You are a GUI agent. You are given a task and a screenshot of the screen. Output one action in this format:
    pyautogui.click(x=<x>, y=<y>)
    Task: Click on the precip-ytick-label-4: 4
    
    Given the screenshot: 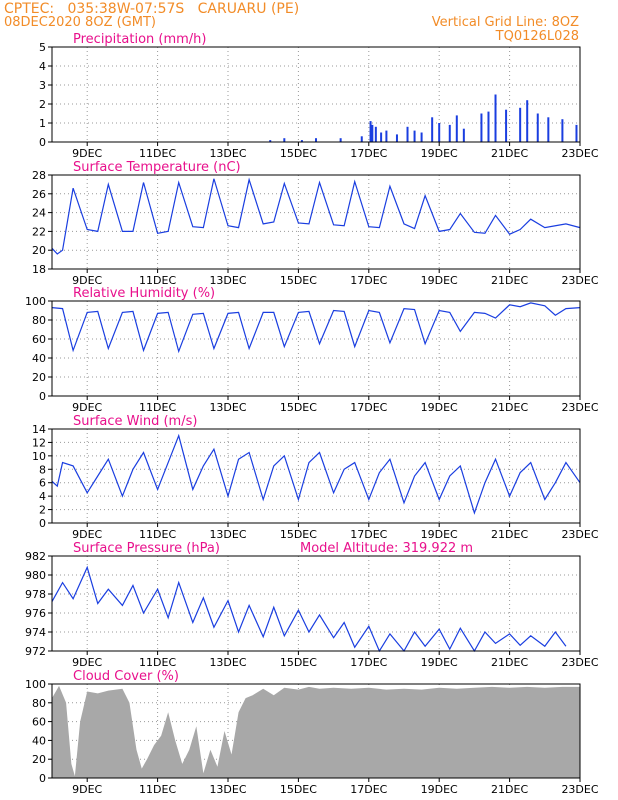 What is the action you would take?
    pyautogui.click(x=42, y=66)
    